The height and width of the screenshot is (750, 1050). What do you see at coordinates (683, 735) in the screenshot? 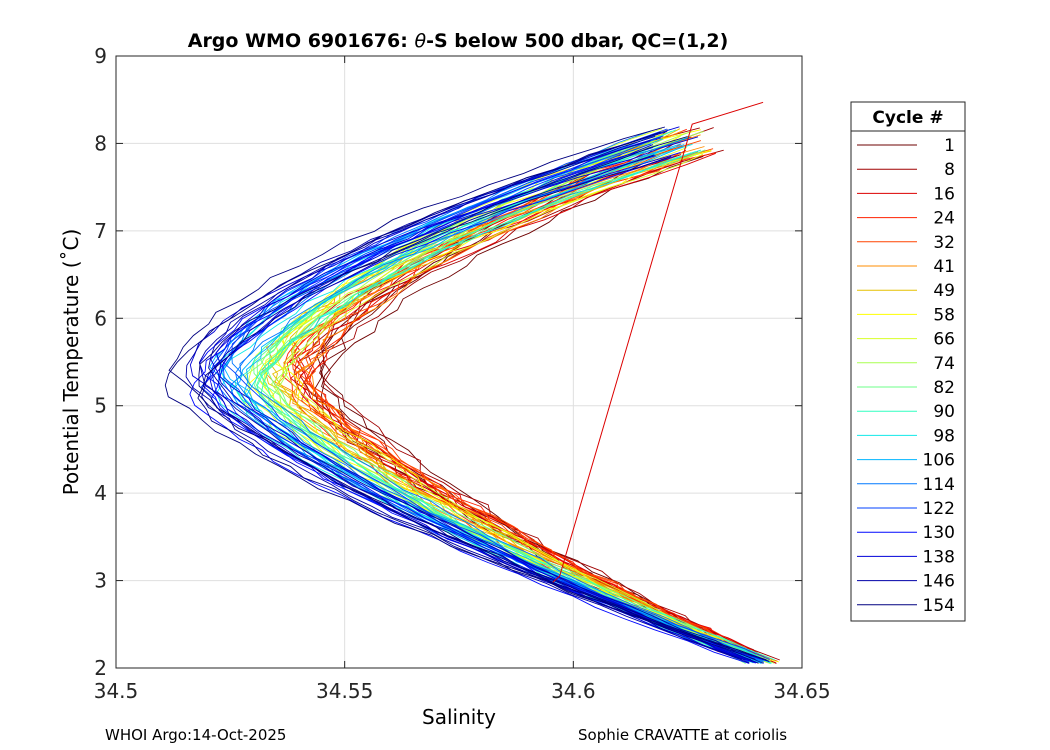
I see `footer-author-credit: Sophie CRAVATTE at coriolis` at bounding box center [683, 735].